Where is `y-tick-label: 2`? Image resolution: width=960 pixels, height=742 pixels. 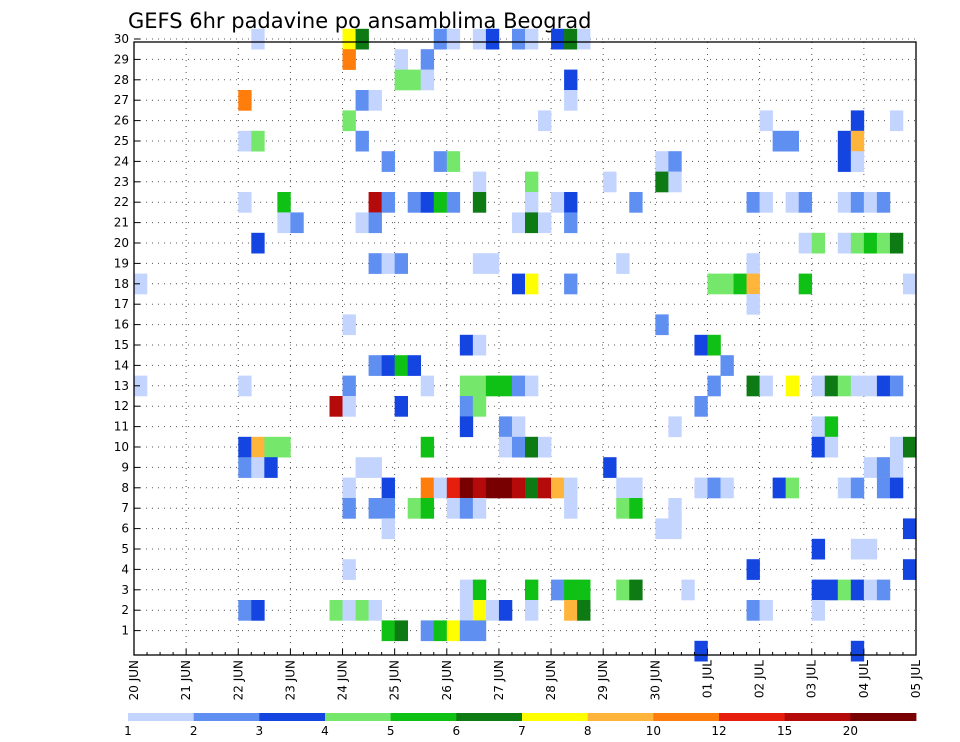 y-tick-label: 2 is located at coordinates (125, 610).